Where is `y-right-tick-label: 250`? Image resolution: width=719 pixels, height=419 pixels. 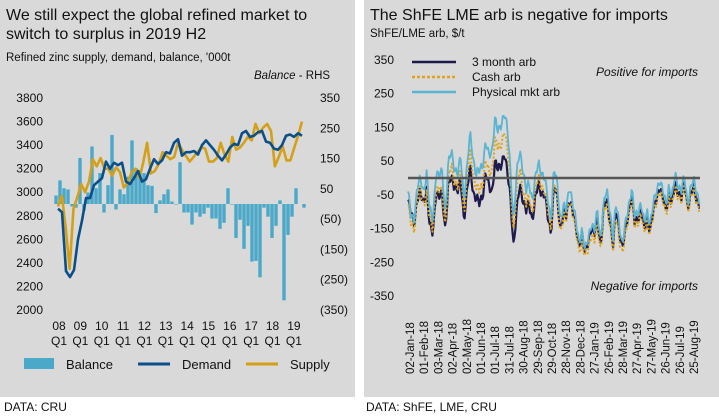 y-right-tick-label: 250 is located at coordinates (330, 128).